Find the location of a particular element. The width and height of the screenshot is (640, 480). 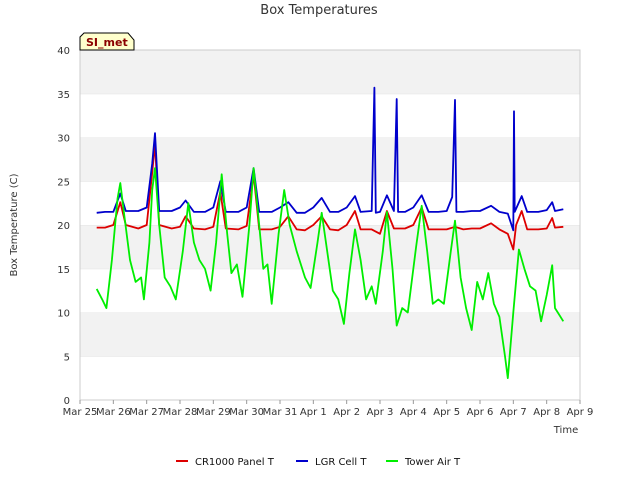

y-tick-label: 0 is located at coordinates (67, 401).